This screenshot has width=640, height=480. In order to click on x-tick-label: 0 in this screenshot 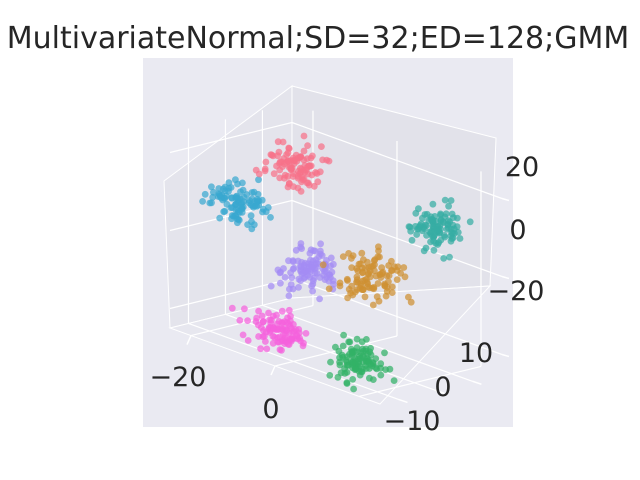, I will do `click(270, 409)`.